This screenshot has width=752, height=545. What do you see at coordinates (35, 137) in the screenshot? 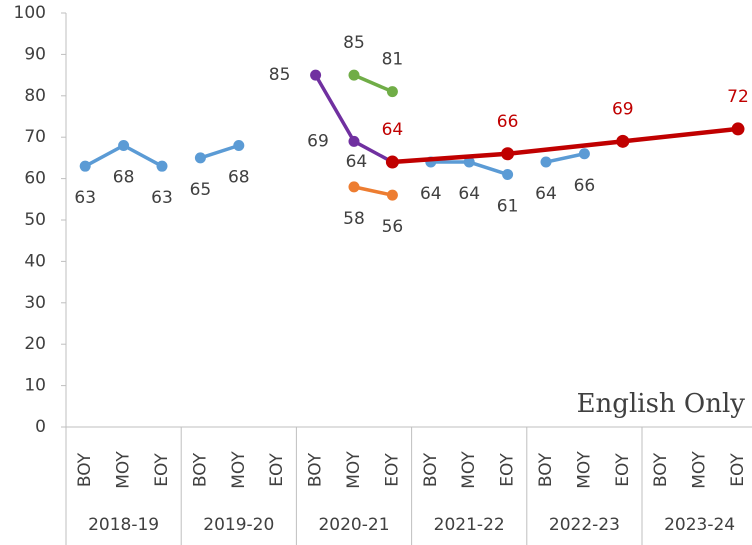
I see `y-tick-label: 70` at bounding box center [35, 137].